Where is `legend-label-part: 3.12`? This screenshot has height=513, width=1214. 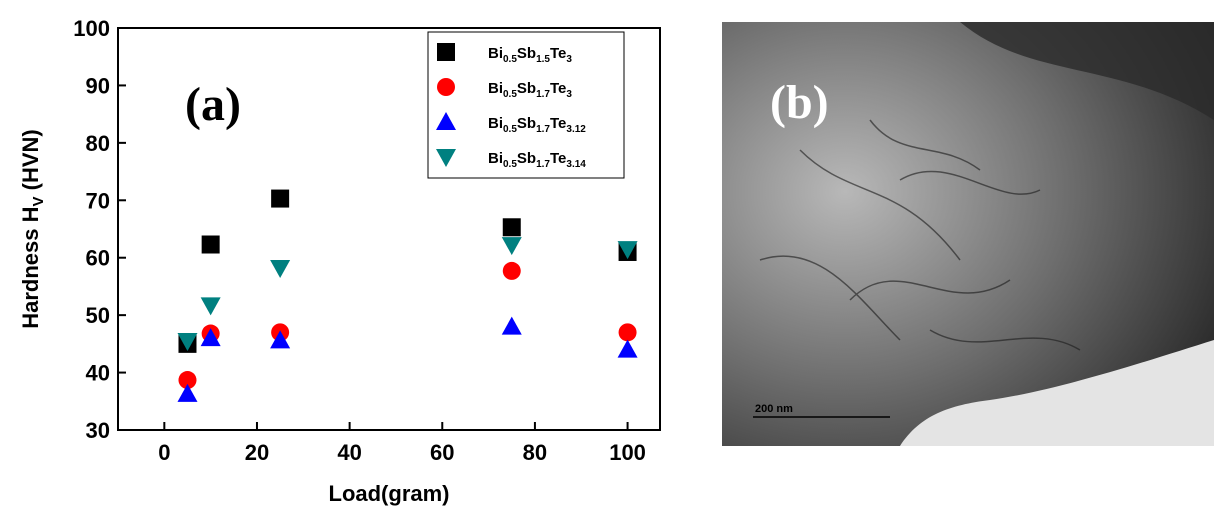 legend-label-part: 3.12 is located at coordinates (576, 129).